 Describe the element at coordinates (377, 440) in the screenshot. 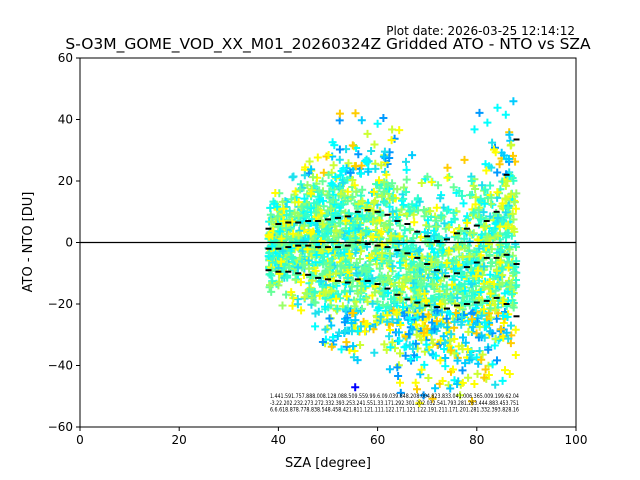

I see `x-tick-label: 60` at that location.